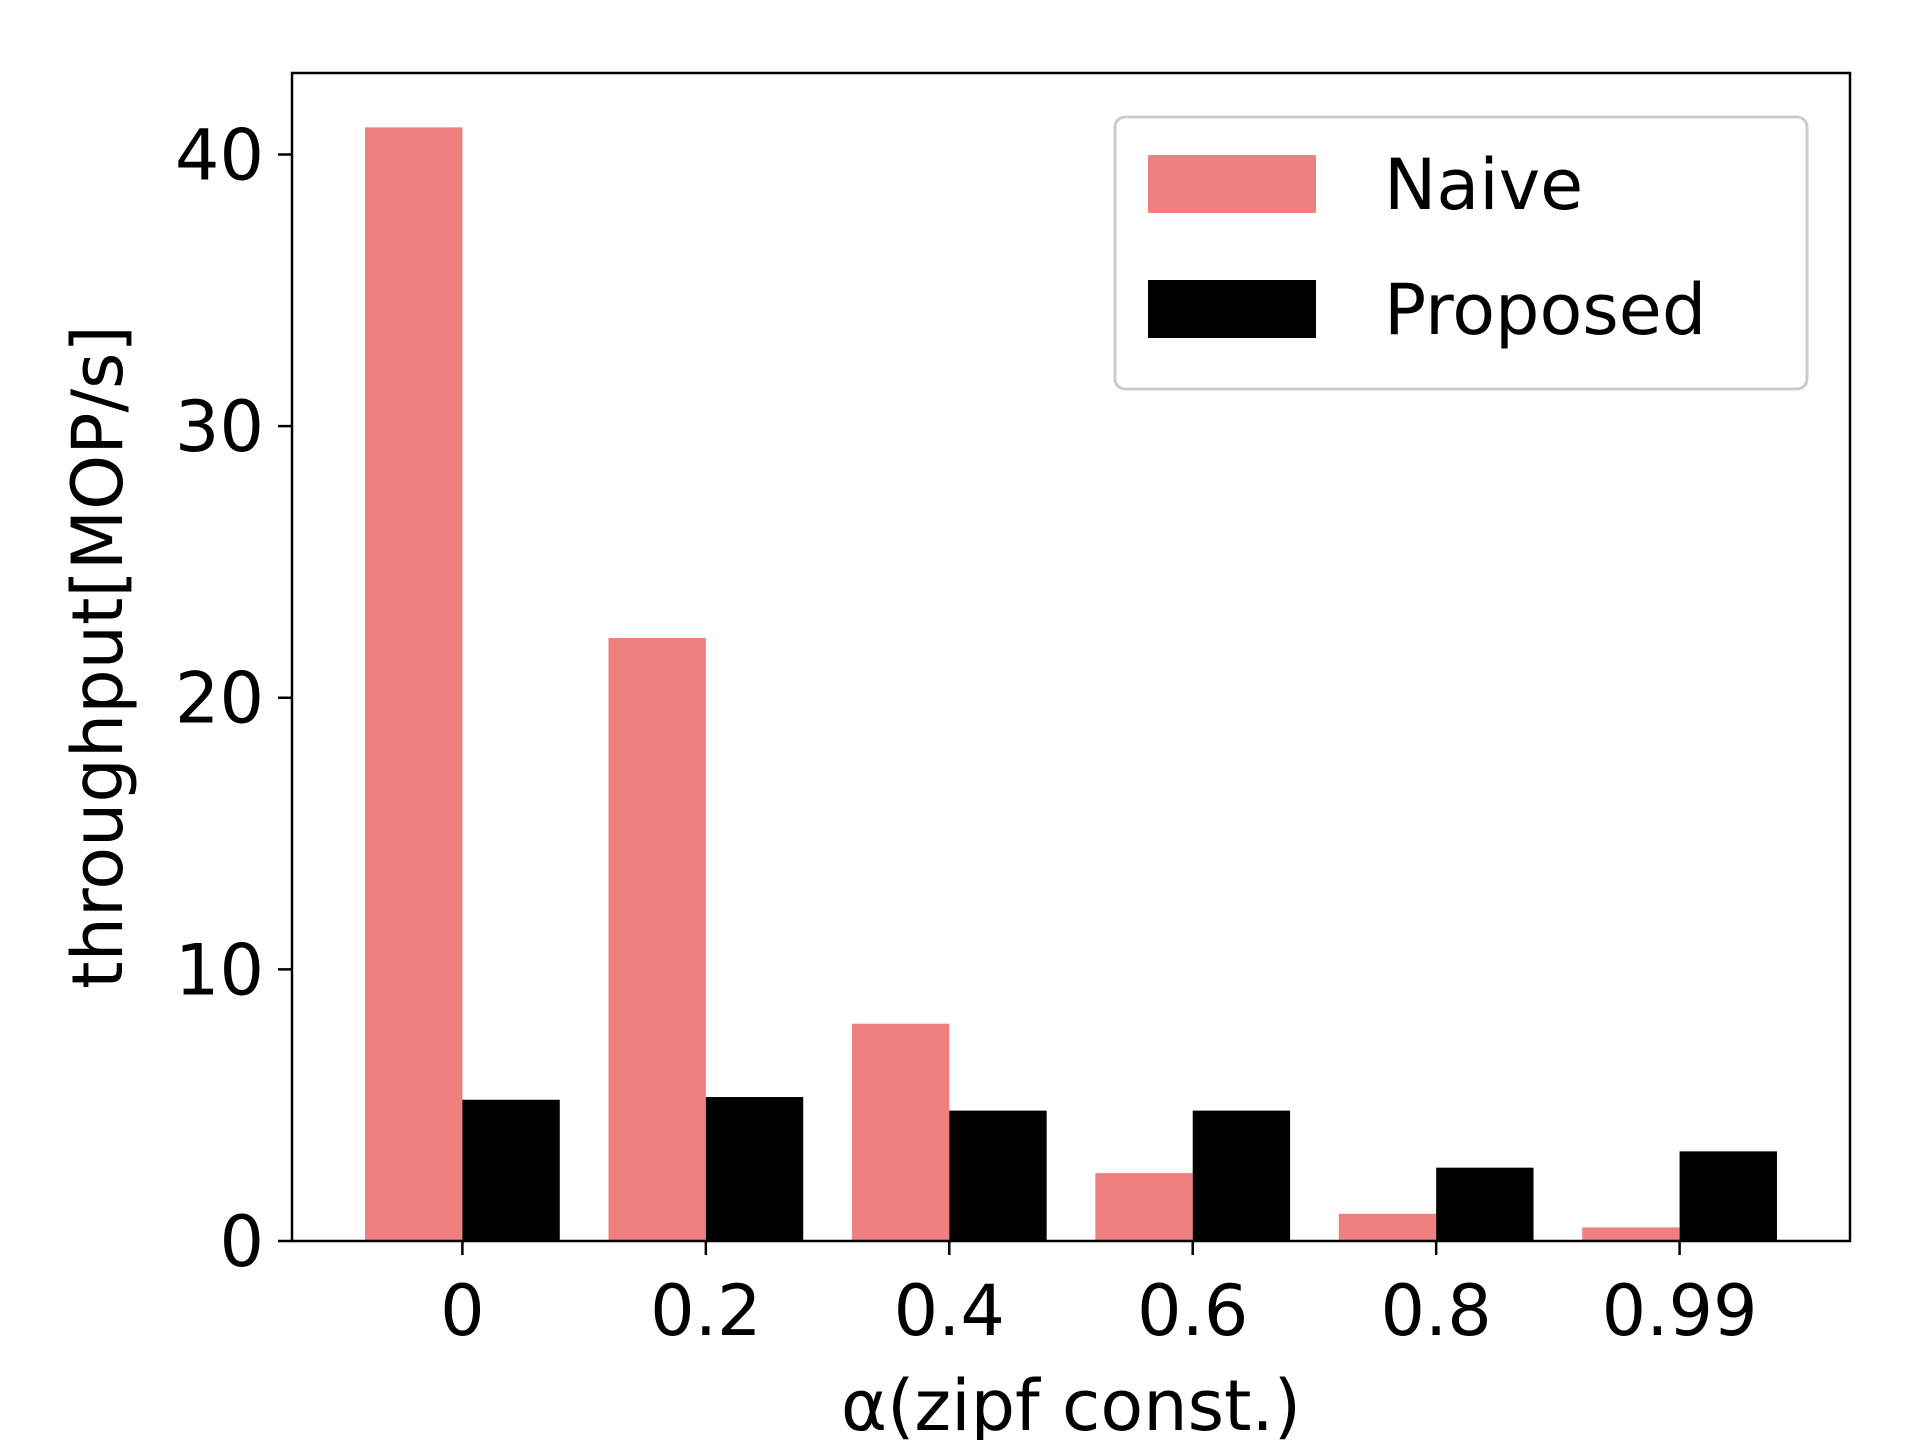 The height and width of the screenshot is (1440, 1920). What do you see at coordinates (1461, 253) in the screenshot?
I see `legend: Naive Proposed` at bounding box center [1461, 253].